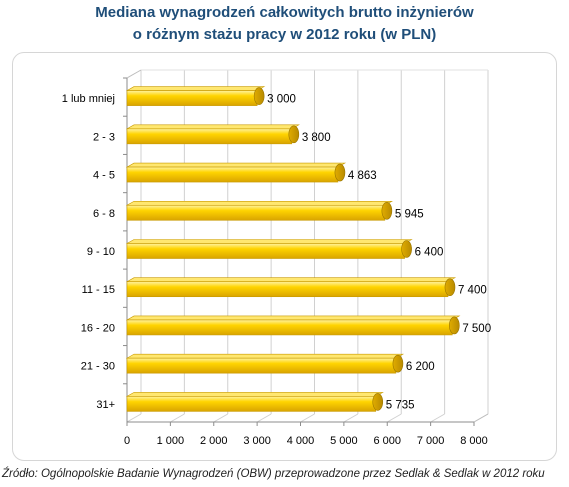  I want to click on category-label: 6 - 8, so click(104, 214).